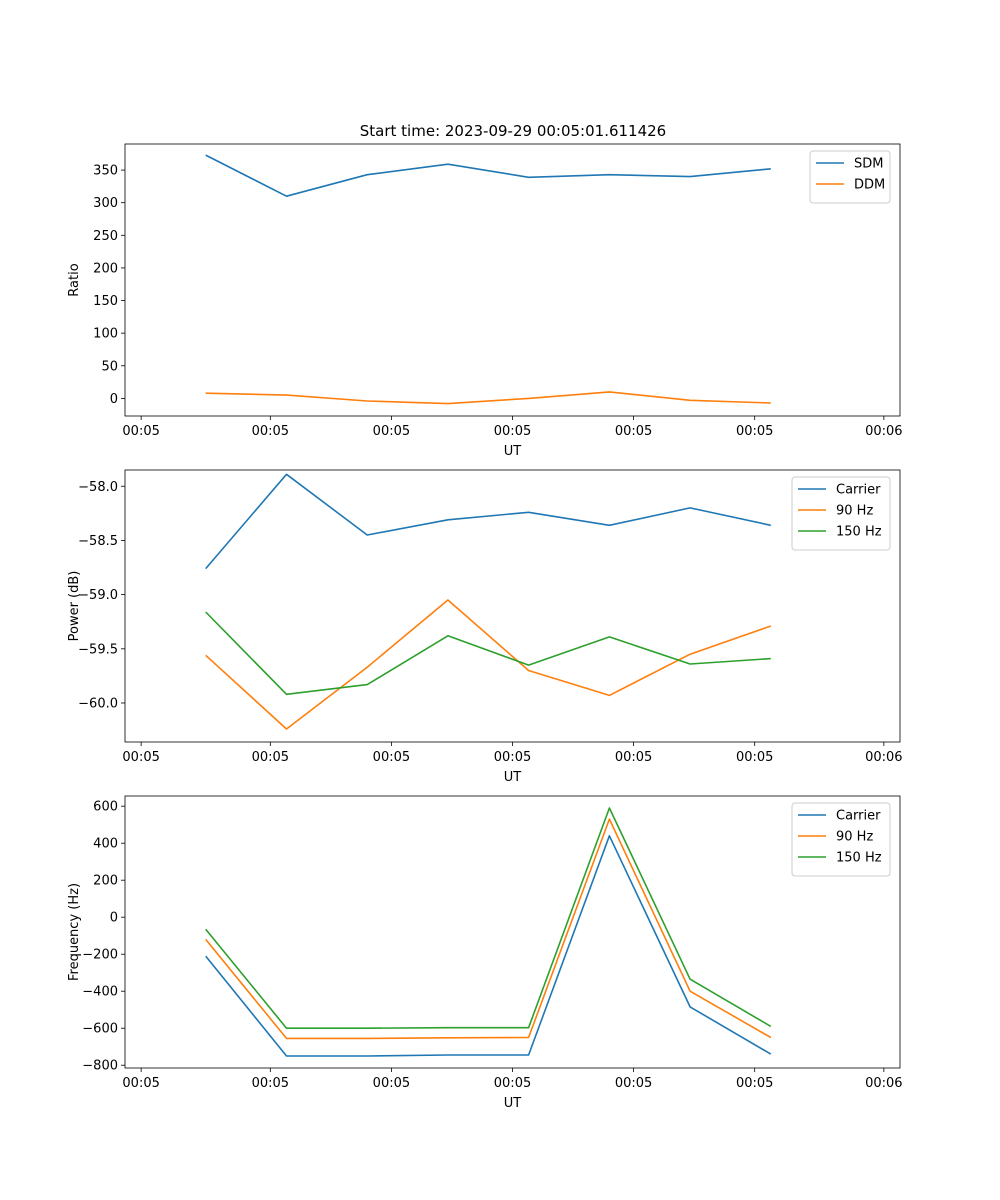 This screenshot has height=1200, width=1000. What do you see at coordinates (109, 366) in the screenshot?
I see `y-tick-label: 50` at bounding box center [109, 366].